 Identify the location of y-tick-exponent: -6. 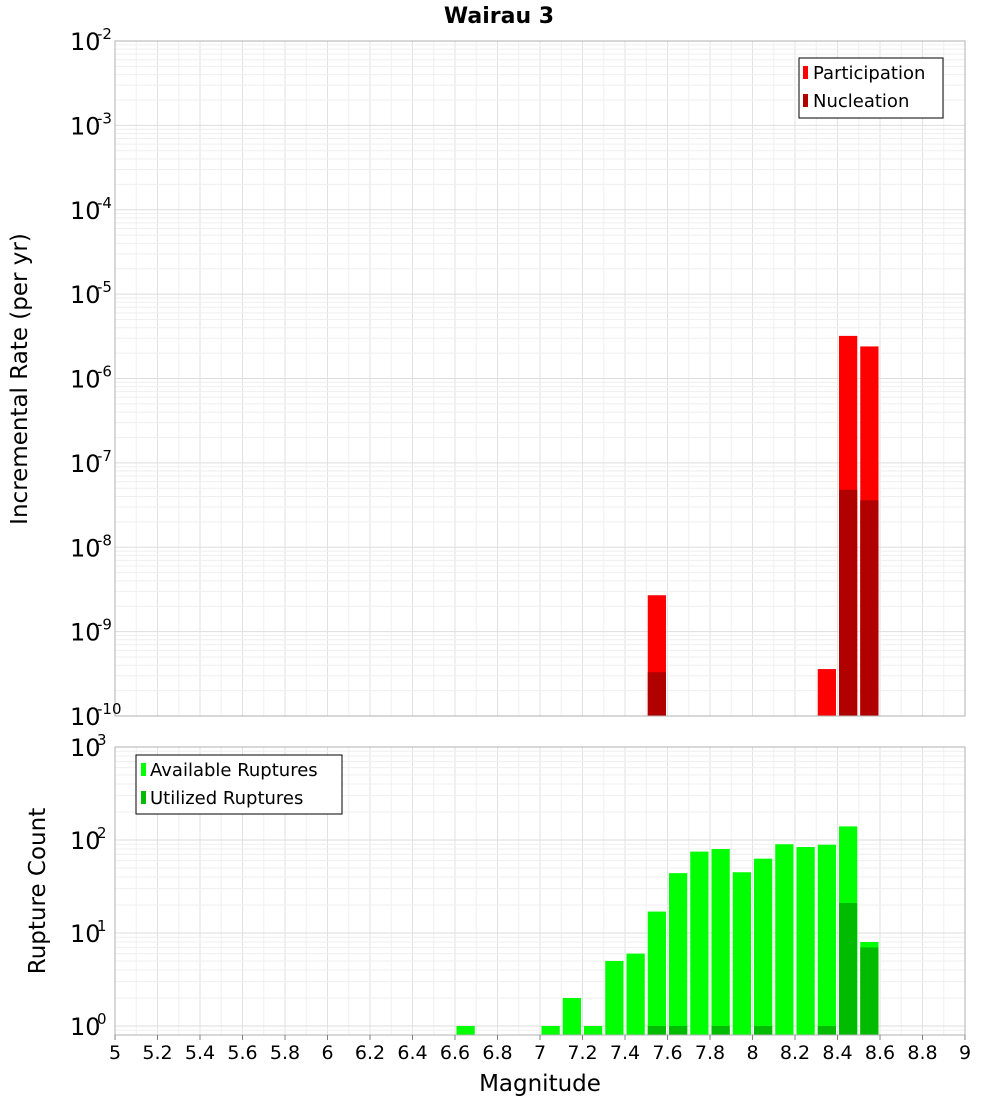
(104, 372).